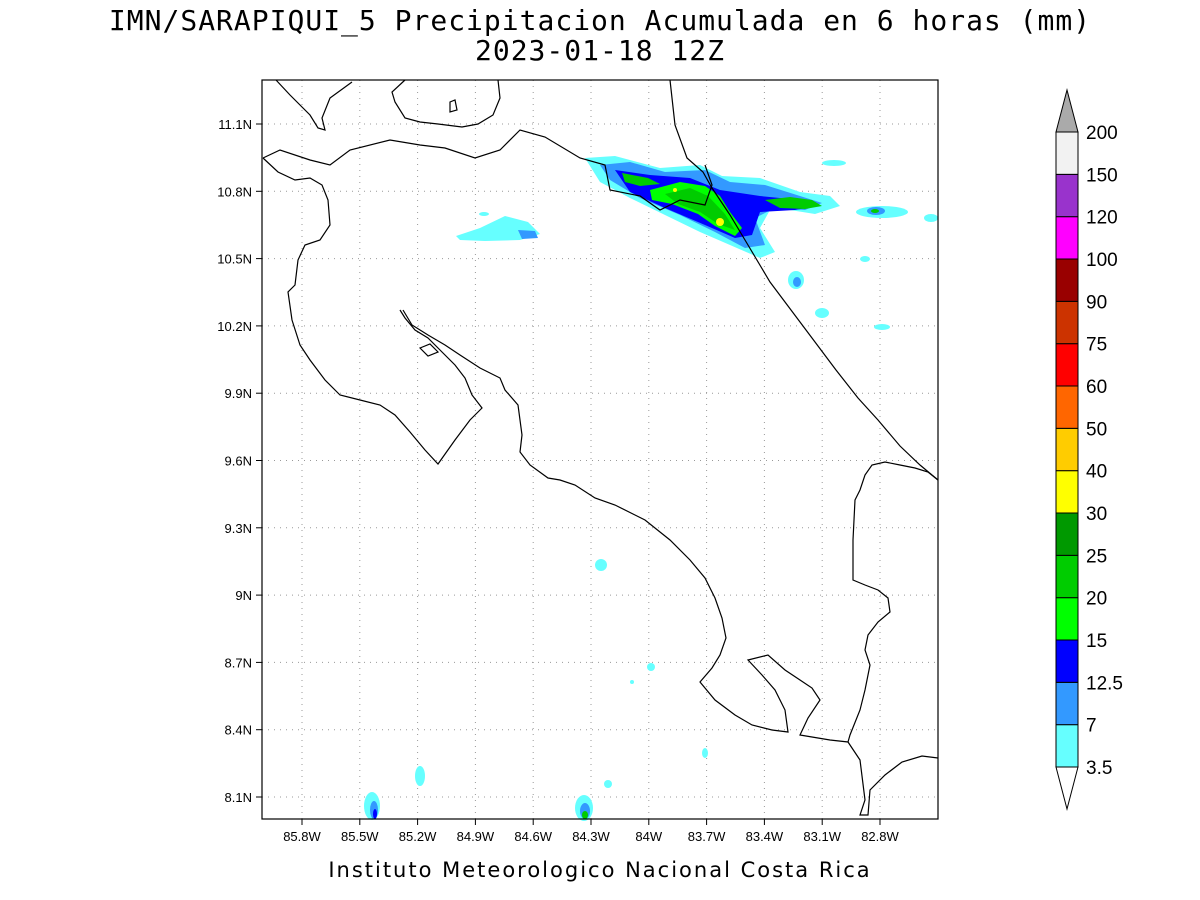  What do you see at coordinates (302, 836) in the screenshot?
I see `lon-tick-label: 85.8W` at bounding box center [302, 836].